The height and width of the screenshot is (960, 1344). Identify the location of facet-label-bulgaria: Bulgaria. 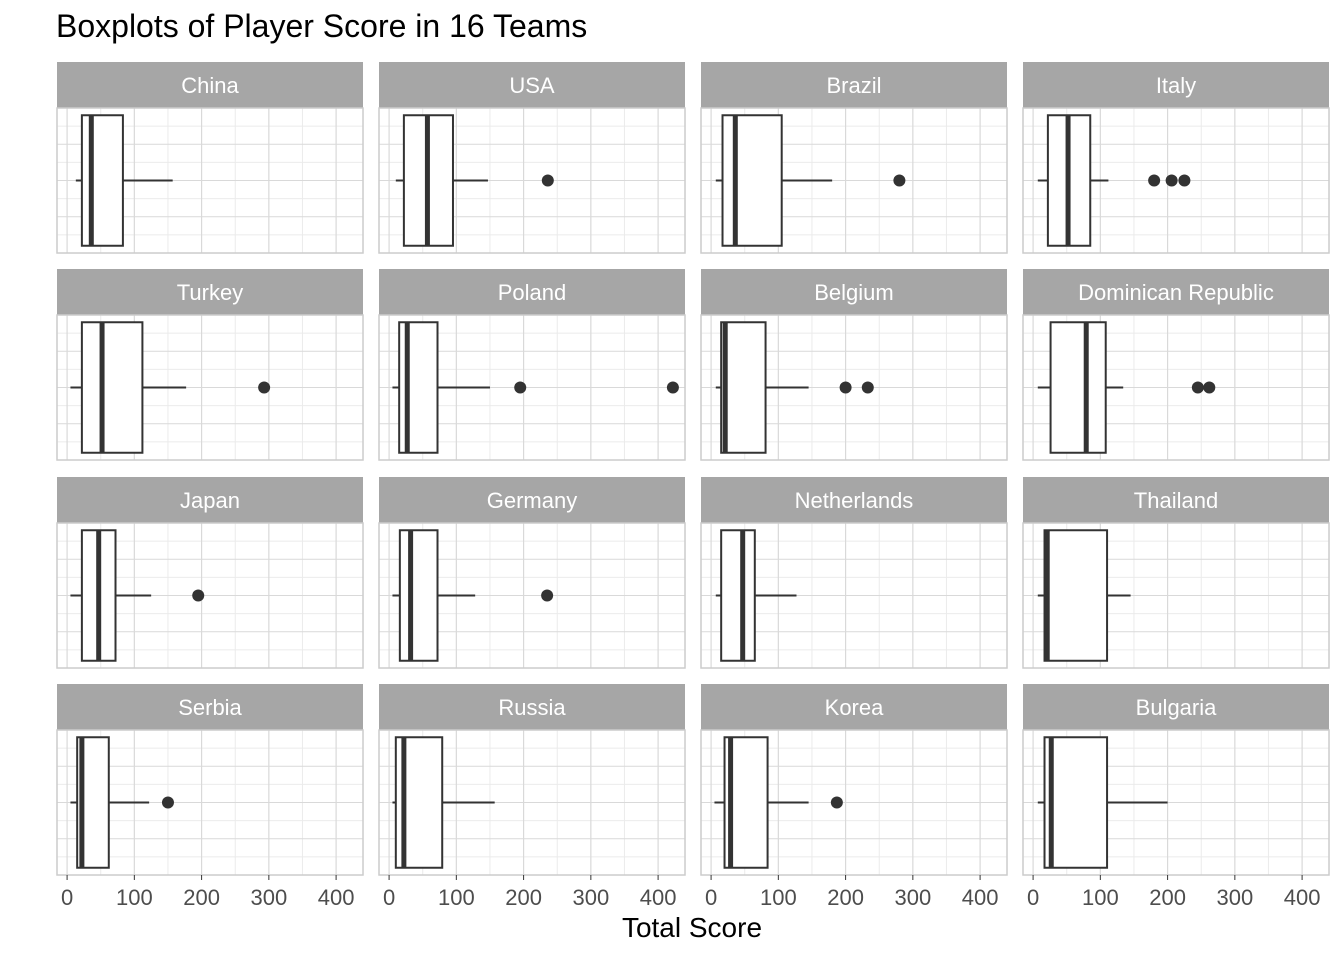
(1176, 707).